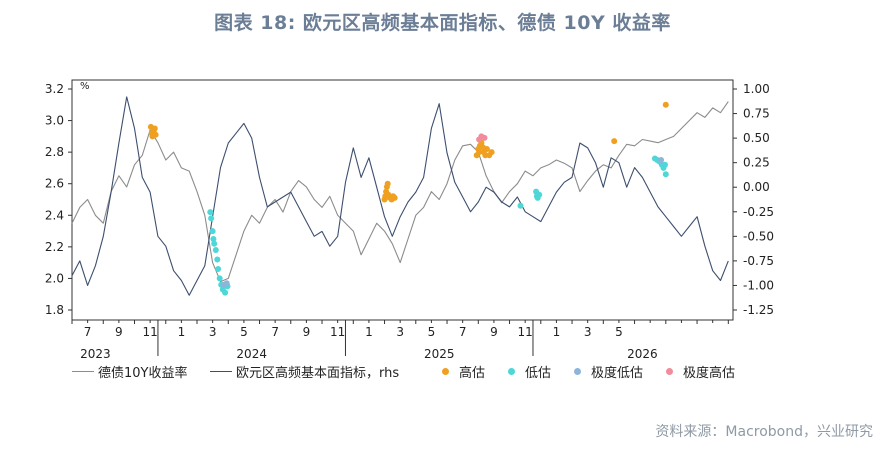 The image size is (885, 453). Describe the element at coordinates (83, 371) in the screenshot. I see `legend-line-bund` at that location.